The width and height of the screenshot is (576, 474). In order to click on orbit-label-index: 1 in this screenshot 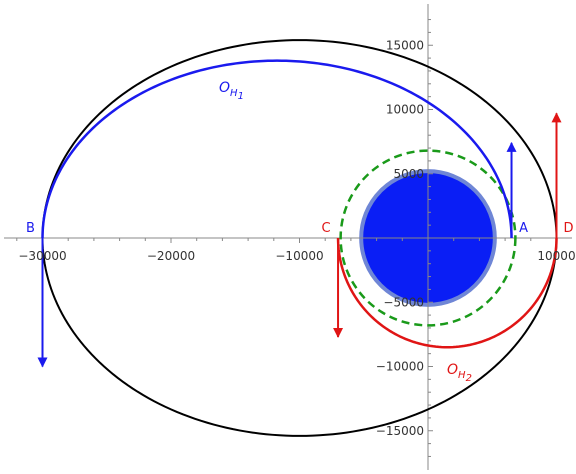, I will do `click(241, 96)`.